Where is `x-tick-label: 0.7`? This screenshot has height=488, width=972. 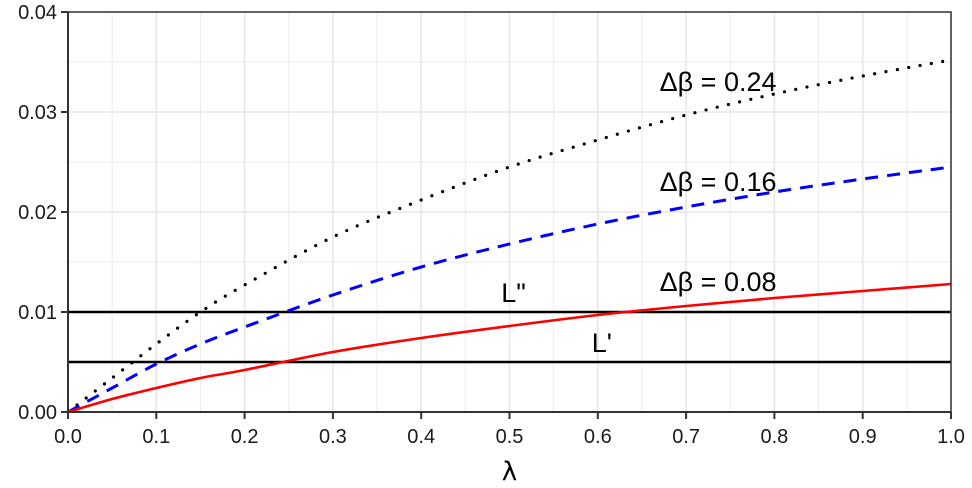 x-tick-label: 0.7 is located at coordinates (686, 437).